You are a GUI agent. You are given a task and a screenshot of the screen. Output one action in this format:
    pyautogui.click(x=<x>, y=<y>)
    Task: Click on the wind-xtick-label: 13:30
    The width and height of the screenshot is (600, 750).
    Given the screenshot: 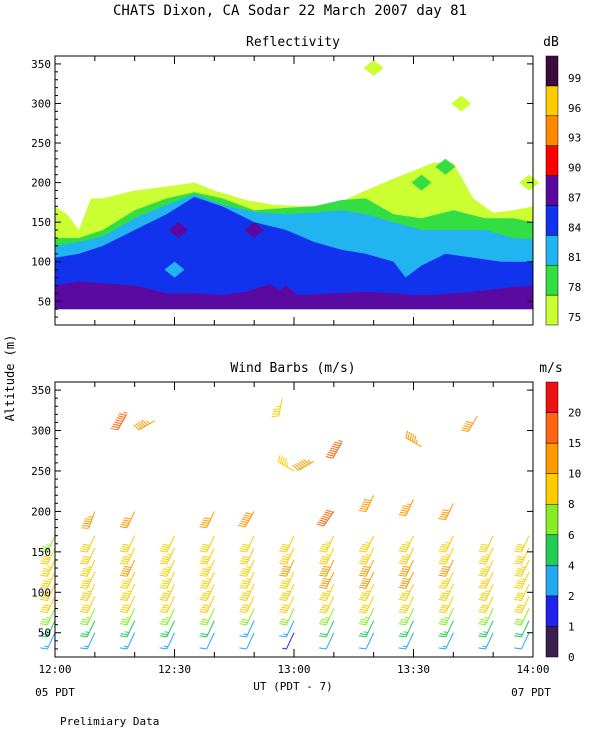 What is the action you would take?
    pyautogui.click(x=413, y=669)
    